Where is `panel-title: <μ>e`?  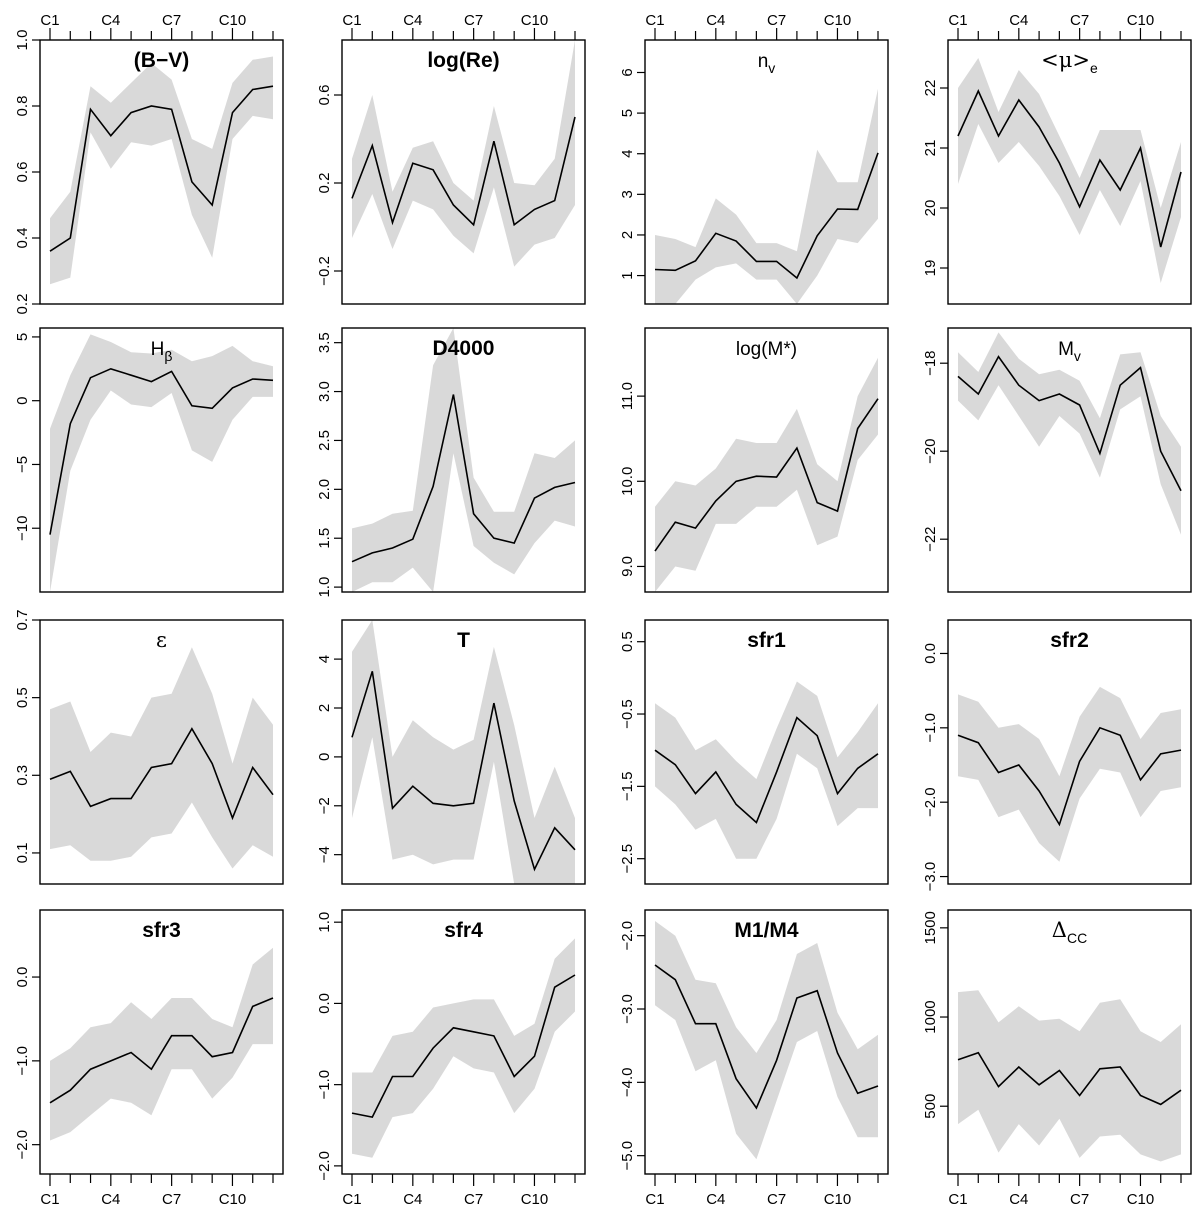 panel-title: <μ>e is located at coordinates (1069, 62).